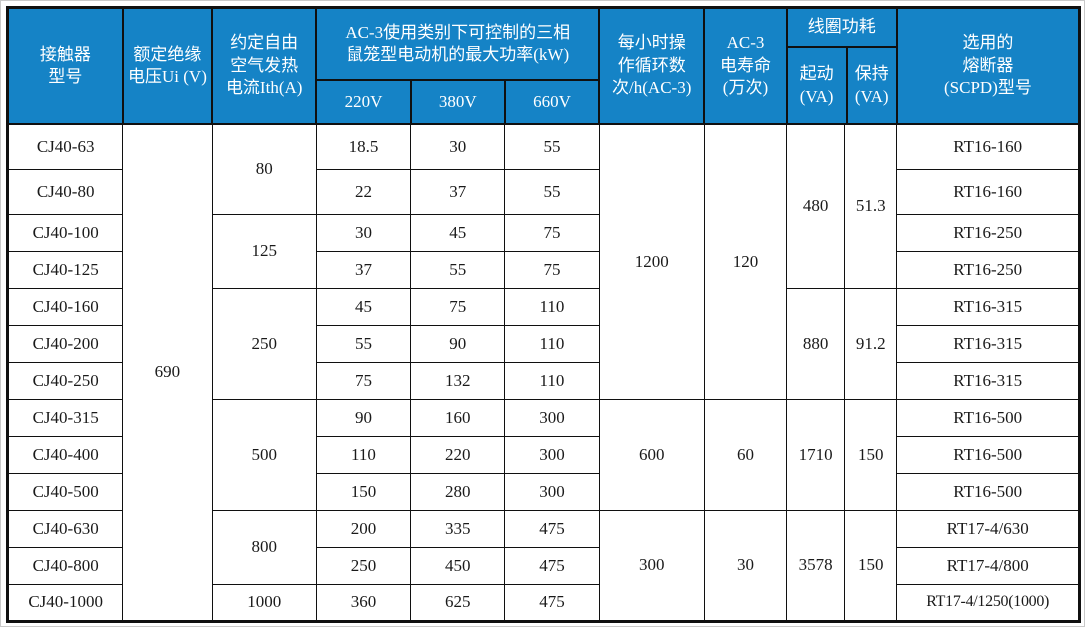 The height and width of the screenshot is (627, 1085). I want to click on table-row: CJ40-250 75 132 110 RT16-315, so click(543, 380).